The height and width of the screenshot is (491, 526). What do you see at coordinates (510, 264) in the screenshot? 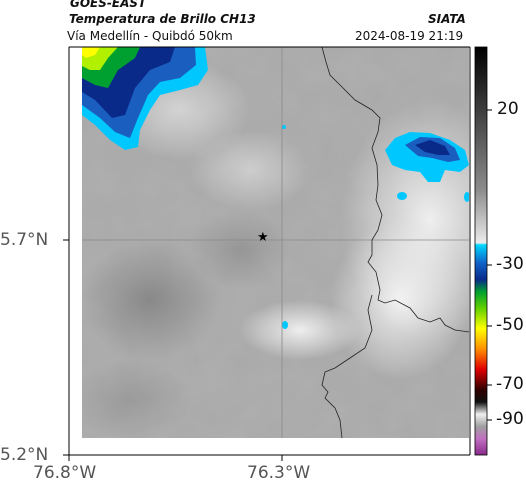
I see `colorbar-tick-label: -30` at bounding box center [510, 264].